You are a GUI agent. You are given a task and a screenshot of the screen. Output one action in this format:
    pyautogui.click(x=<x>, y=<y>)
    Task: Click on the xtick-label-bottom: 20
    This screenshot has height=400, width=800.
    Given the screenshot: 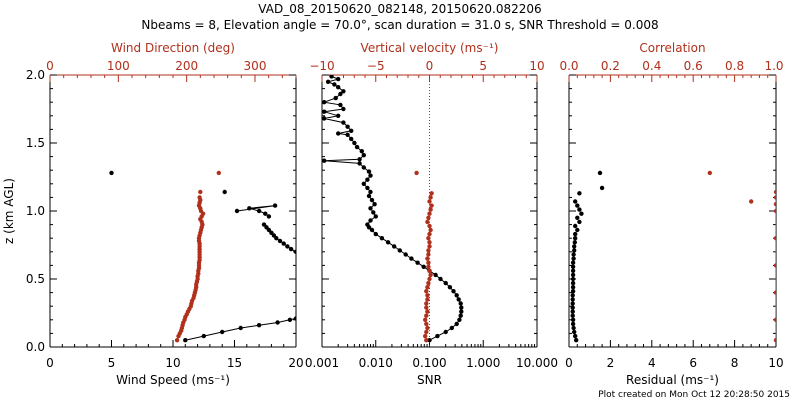 What is the action you would take?
    pyautogui.click(x=295, y=363)
    